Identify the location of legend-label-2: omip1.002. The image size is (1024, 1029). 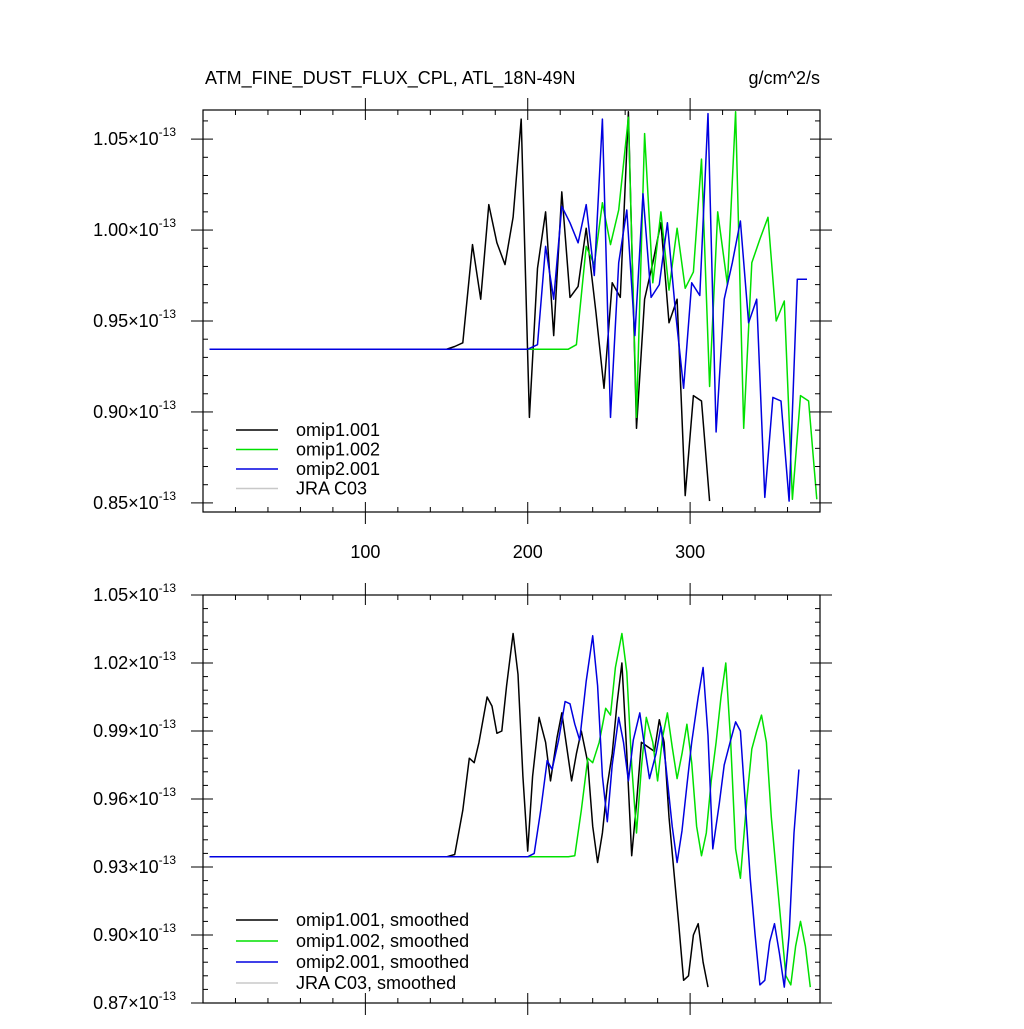
(338, 450).